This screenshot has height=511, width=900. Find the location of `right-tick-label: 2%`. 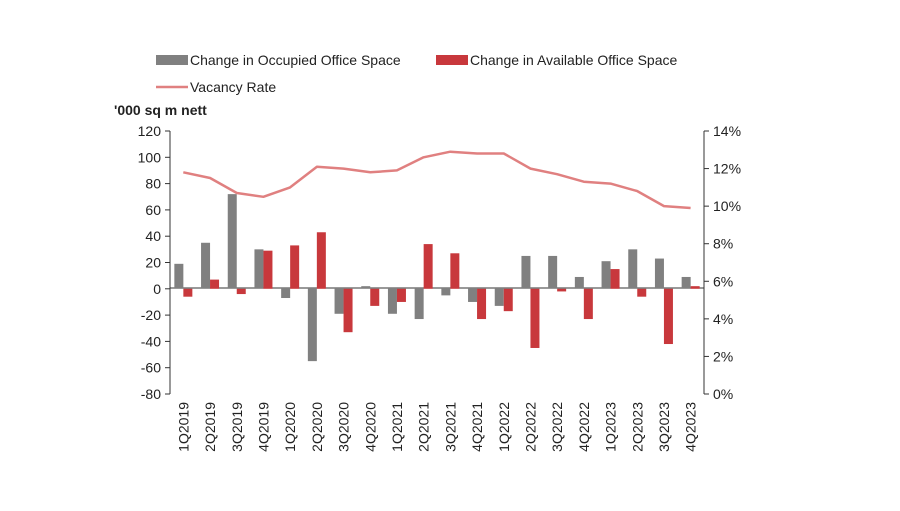

right-tick-label: 2% is located at coordinates (723, 356).